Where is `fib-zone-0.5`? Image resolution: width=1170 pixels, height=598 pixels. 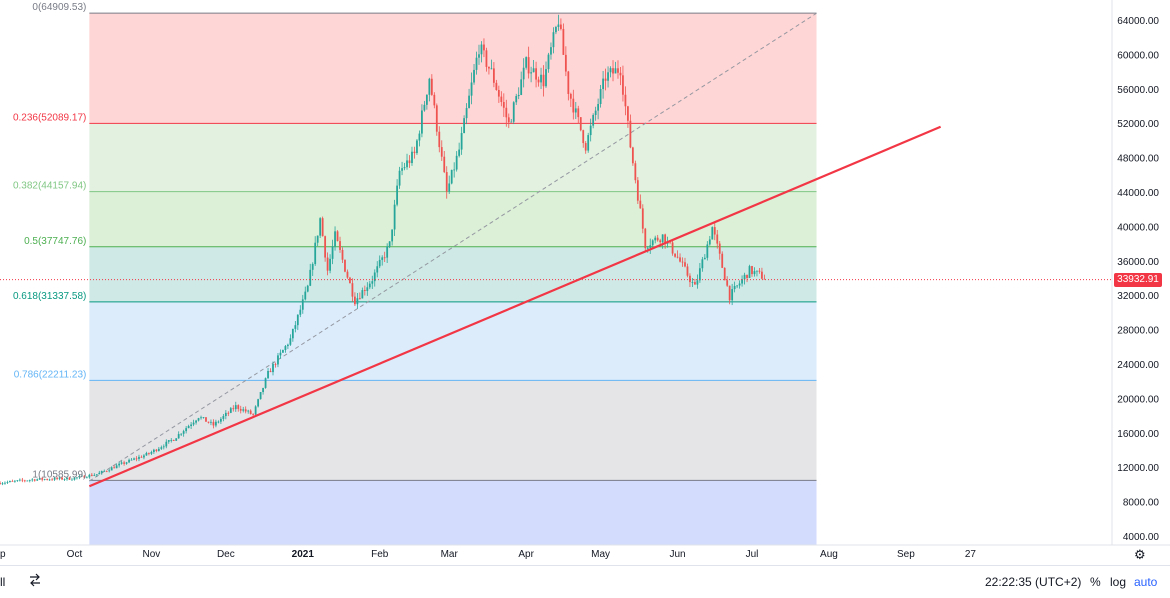 fib-zone-0.5 is located at coordinates (453, 274).